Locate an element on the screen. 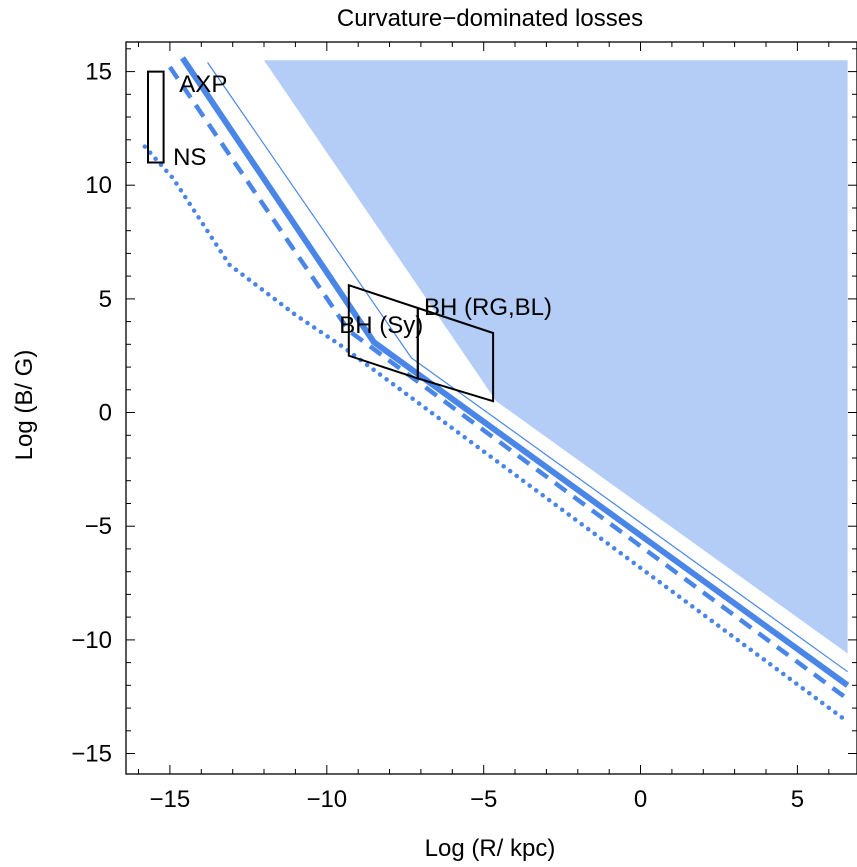 The image size is (857, 867). annotations: AXP NS BH (Sy)BH (RG,BL) is located at coordinates (362, 205).